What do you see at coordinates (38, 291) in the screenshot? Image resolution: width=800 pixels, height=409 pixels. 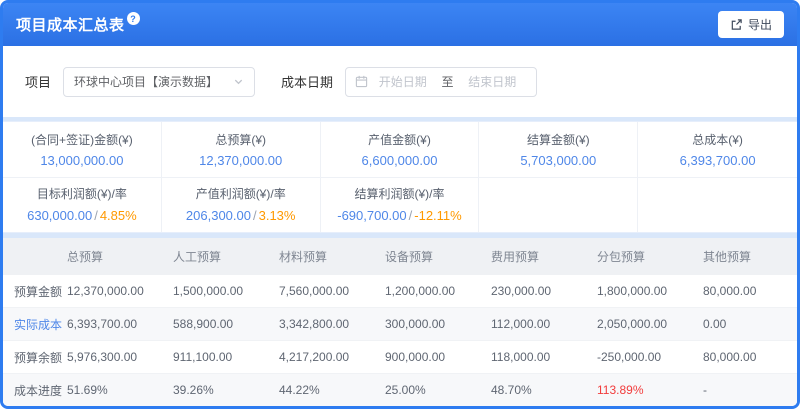 I see `row-label: 预算金额` at bounding box center [38, 291].